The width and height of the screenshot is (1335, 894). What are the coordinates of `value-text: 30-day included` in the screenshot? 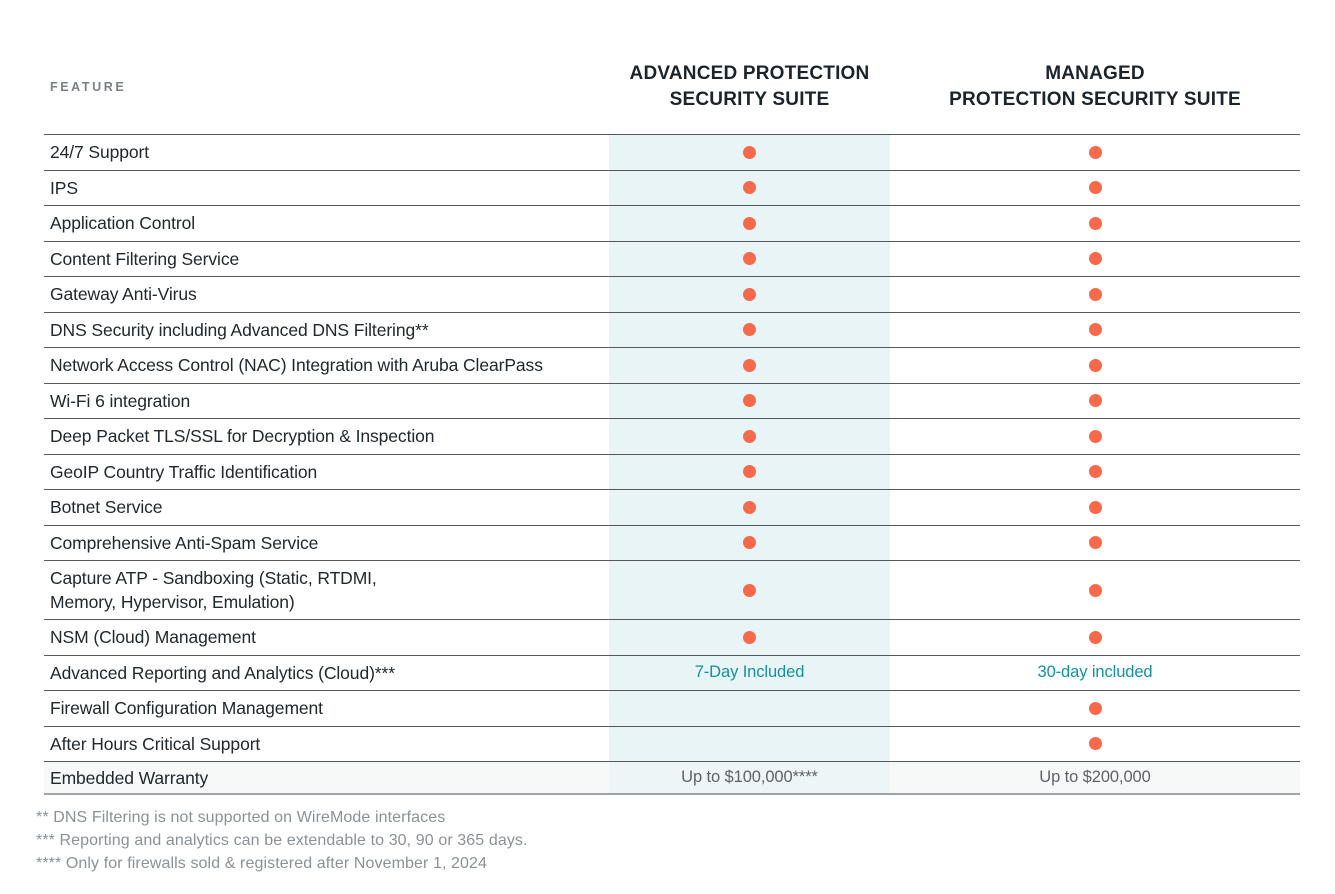 It's located at (1095, 672).